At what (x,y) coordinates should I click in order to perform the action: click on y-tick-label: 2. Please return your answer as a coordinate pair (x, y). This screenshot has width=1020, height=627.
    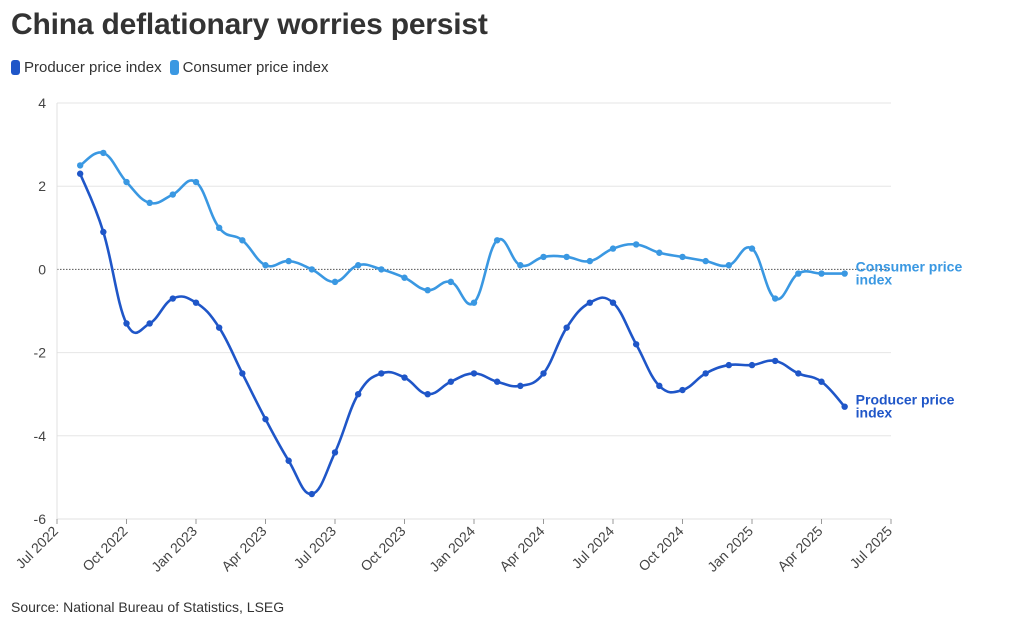
    Looking at the image, I should click on (42, 186).